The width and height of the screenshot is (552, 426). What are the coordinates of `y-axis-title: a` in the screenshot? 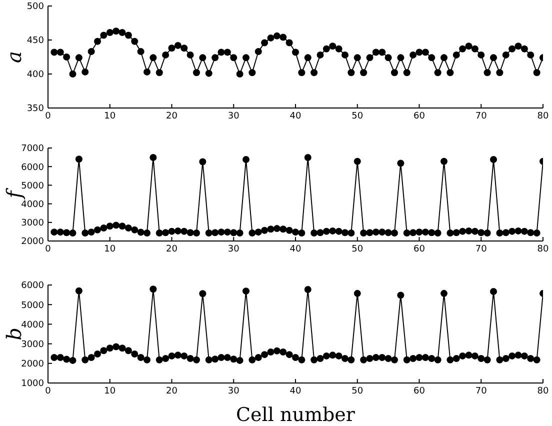 It's located at (14, 57).